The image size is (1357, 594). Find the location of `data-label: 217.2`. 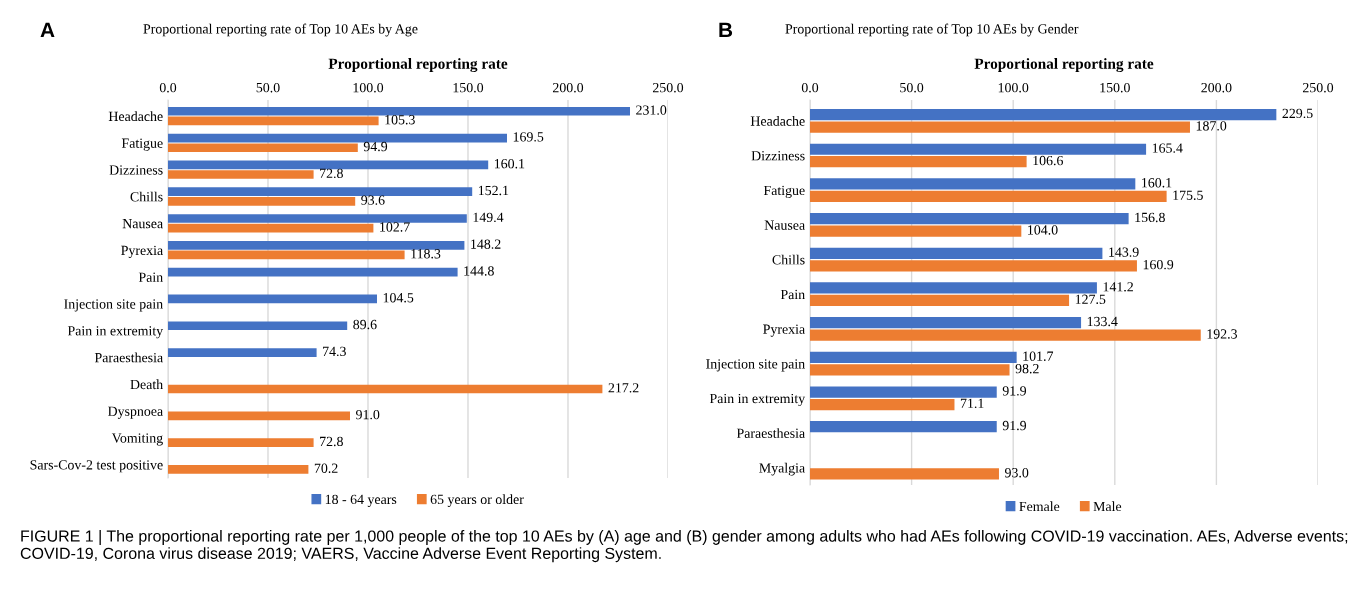

data-label: 217.2 is located at coordinates (623, 388).